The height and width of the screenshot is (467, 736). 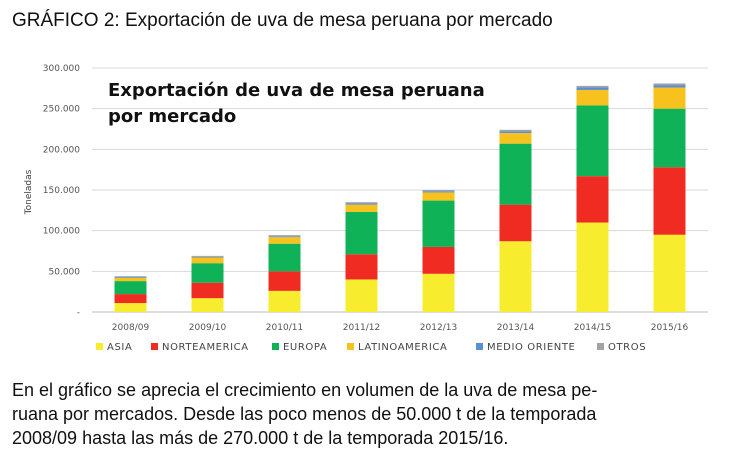 What do you see at coordinates (305, 347) in the screenshot?
I see `legend-label: EUROPA` at bounding box center [305, 347].